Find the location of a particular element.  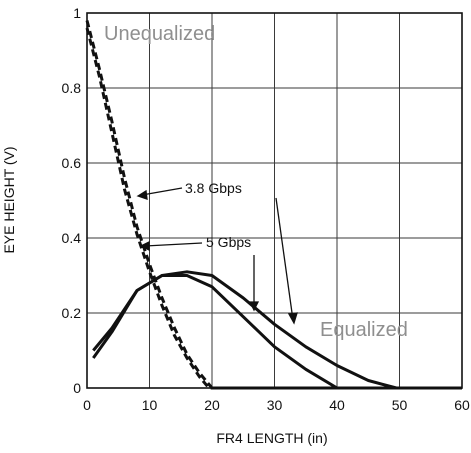

y-axis-label: EYE HEIGHT (V) is located at coordinates (9, 199).